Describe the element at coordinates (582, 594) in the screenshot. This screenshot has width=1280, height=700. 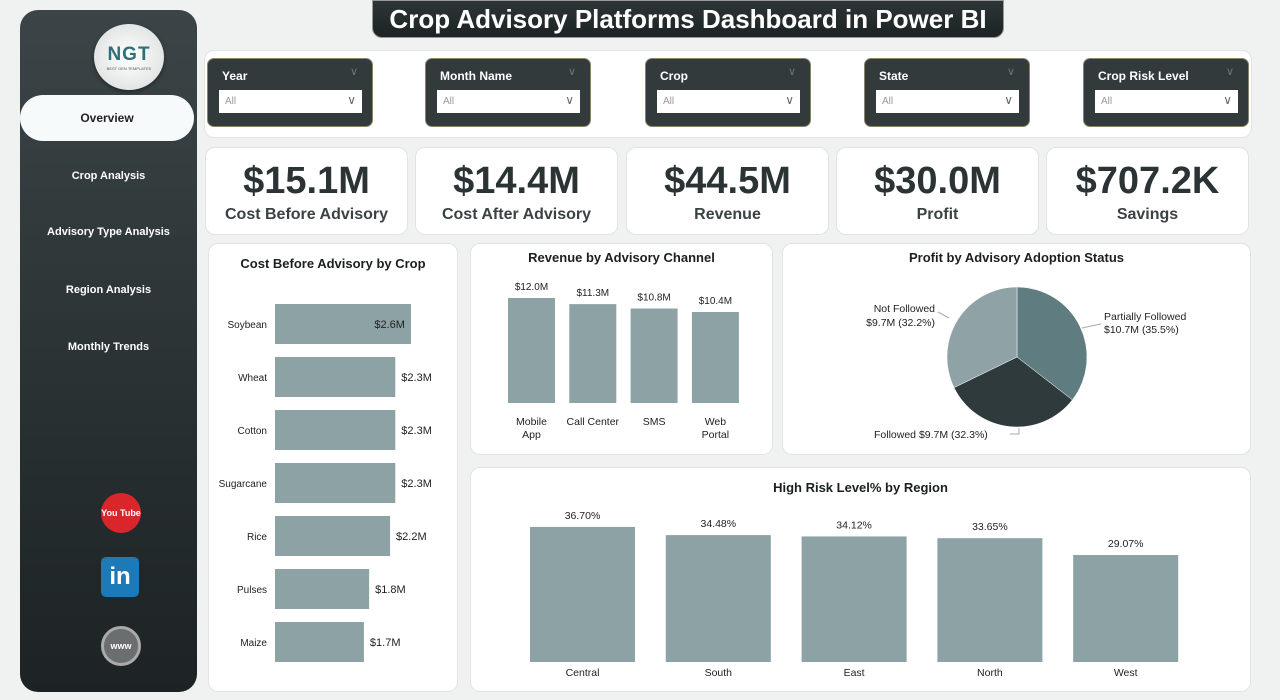
I see `bar-central` at that location.